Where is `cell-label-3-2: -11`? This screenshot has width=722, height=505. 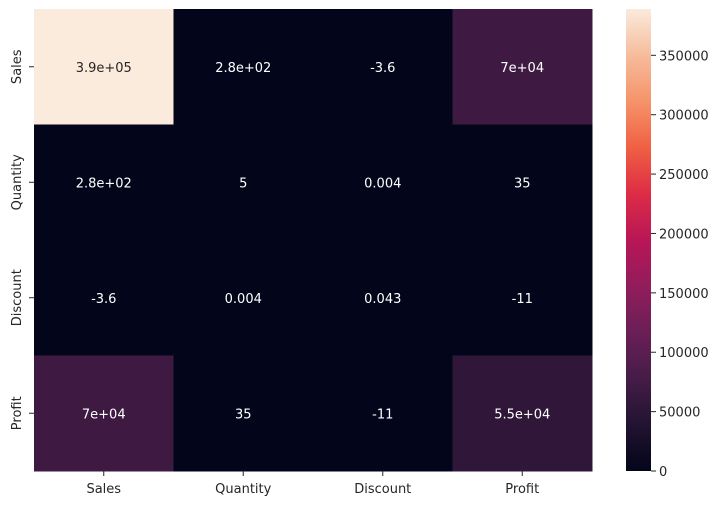
cell-label-3-2: -11 is located at coordinates (382, 414).